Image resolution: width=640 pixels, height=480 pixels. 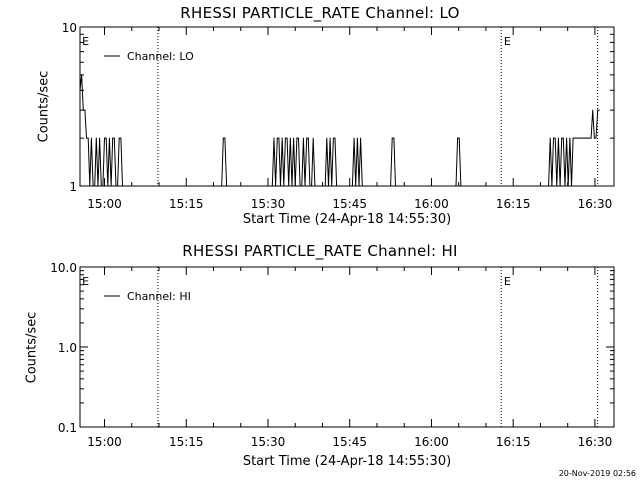 What do you see at coordinates (63, 268) in the screenshot?
I see `plot2-ytick-label: 10.0` at bounding box center [63, 268].